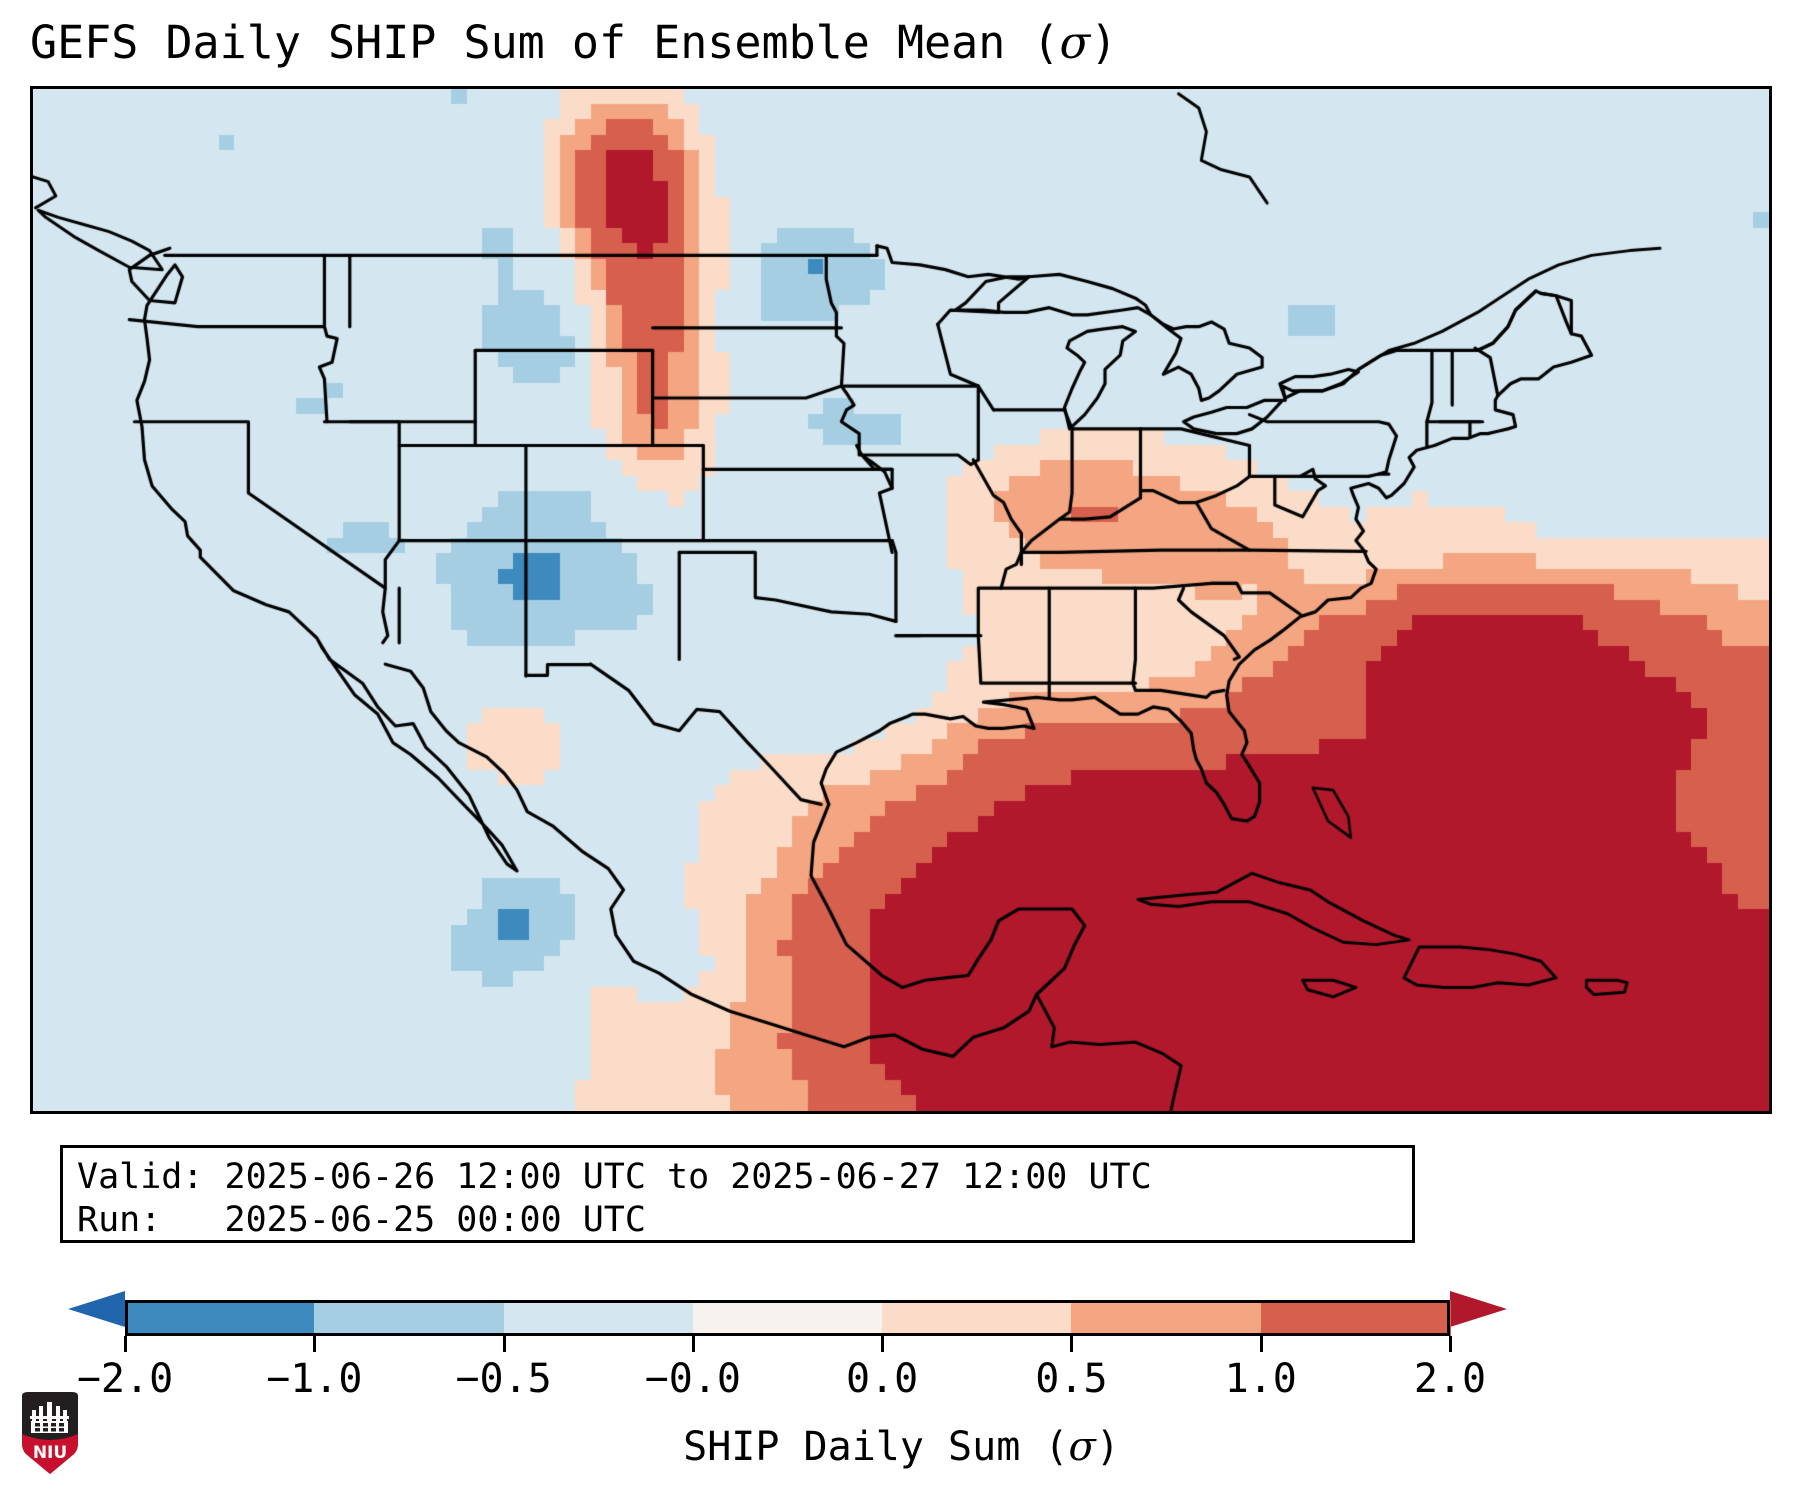 Image resolution: width=1803 pixels, height=1506 pixels. I want to click on title-text-end: ), so click(1104, 42).